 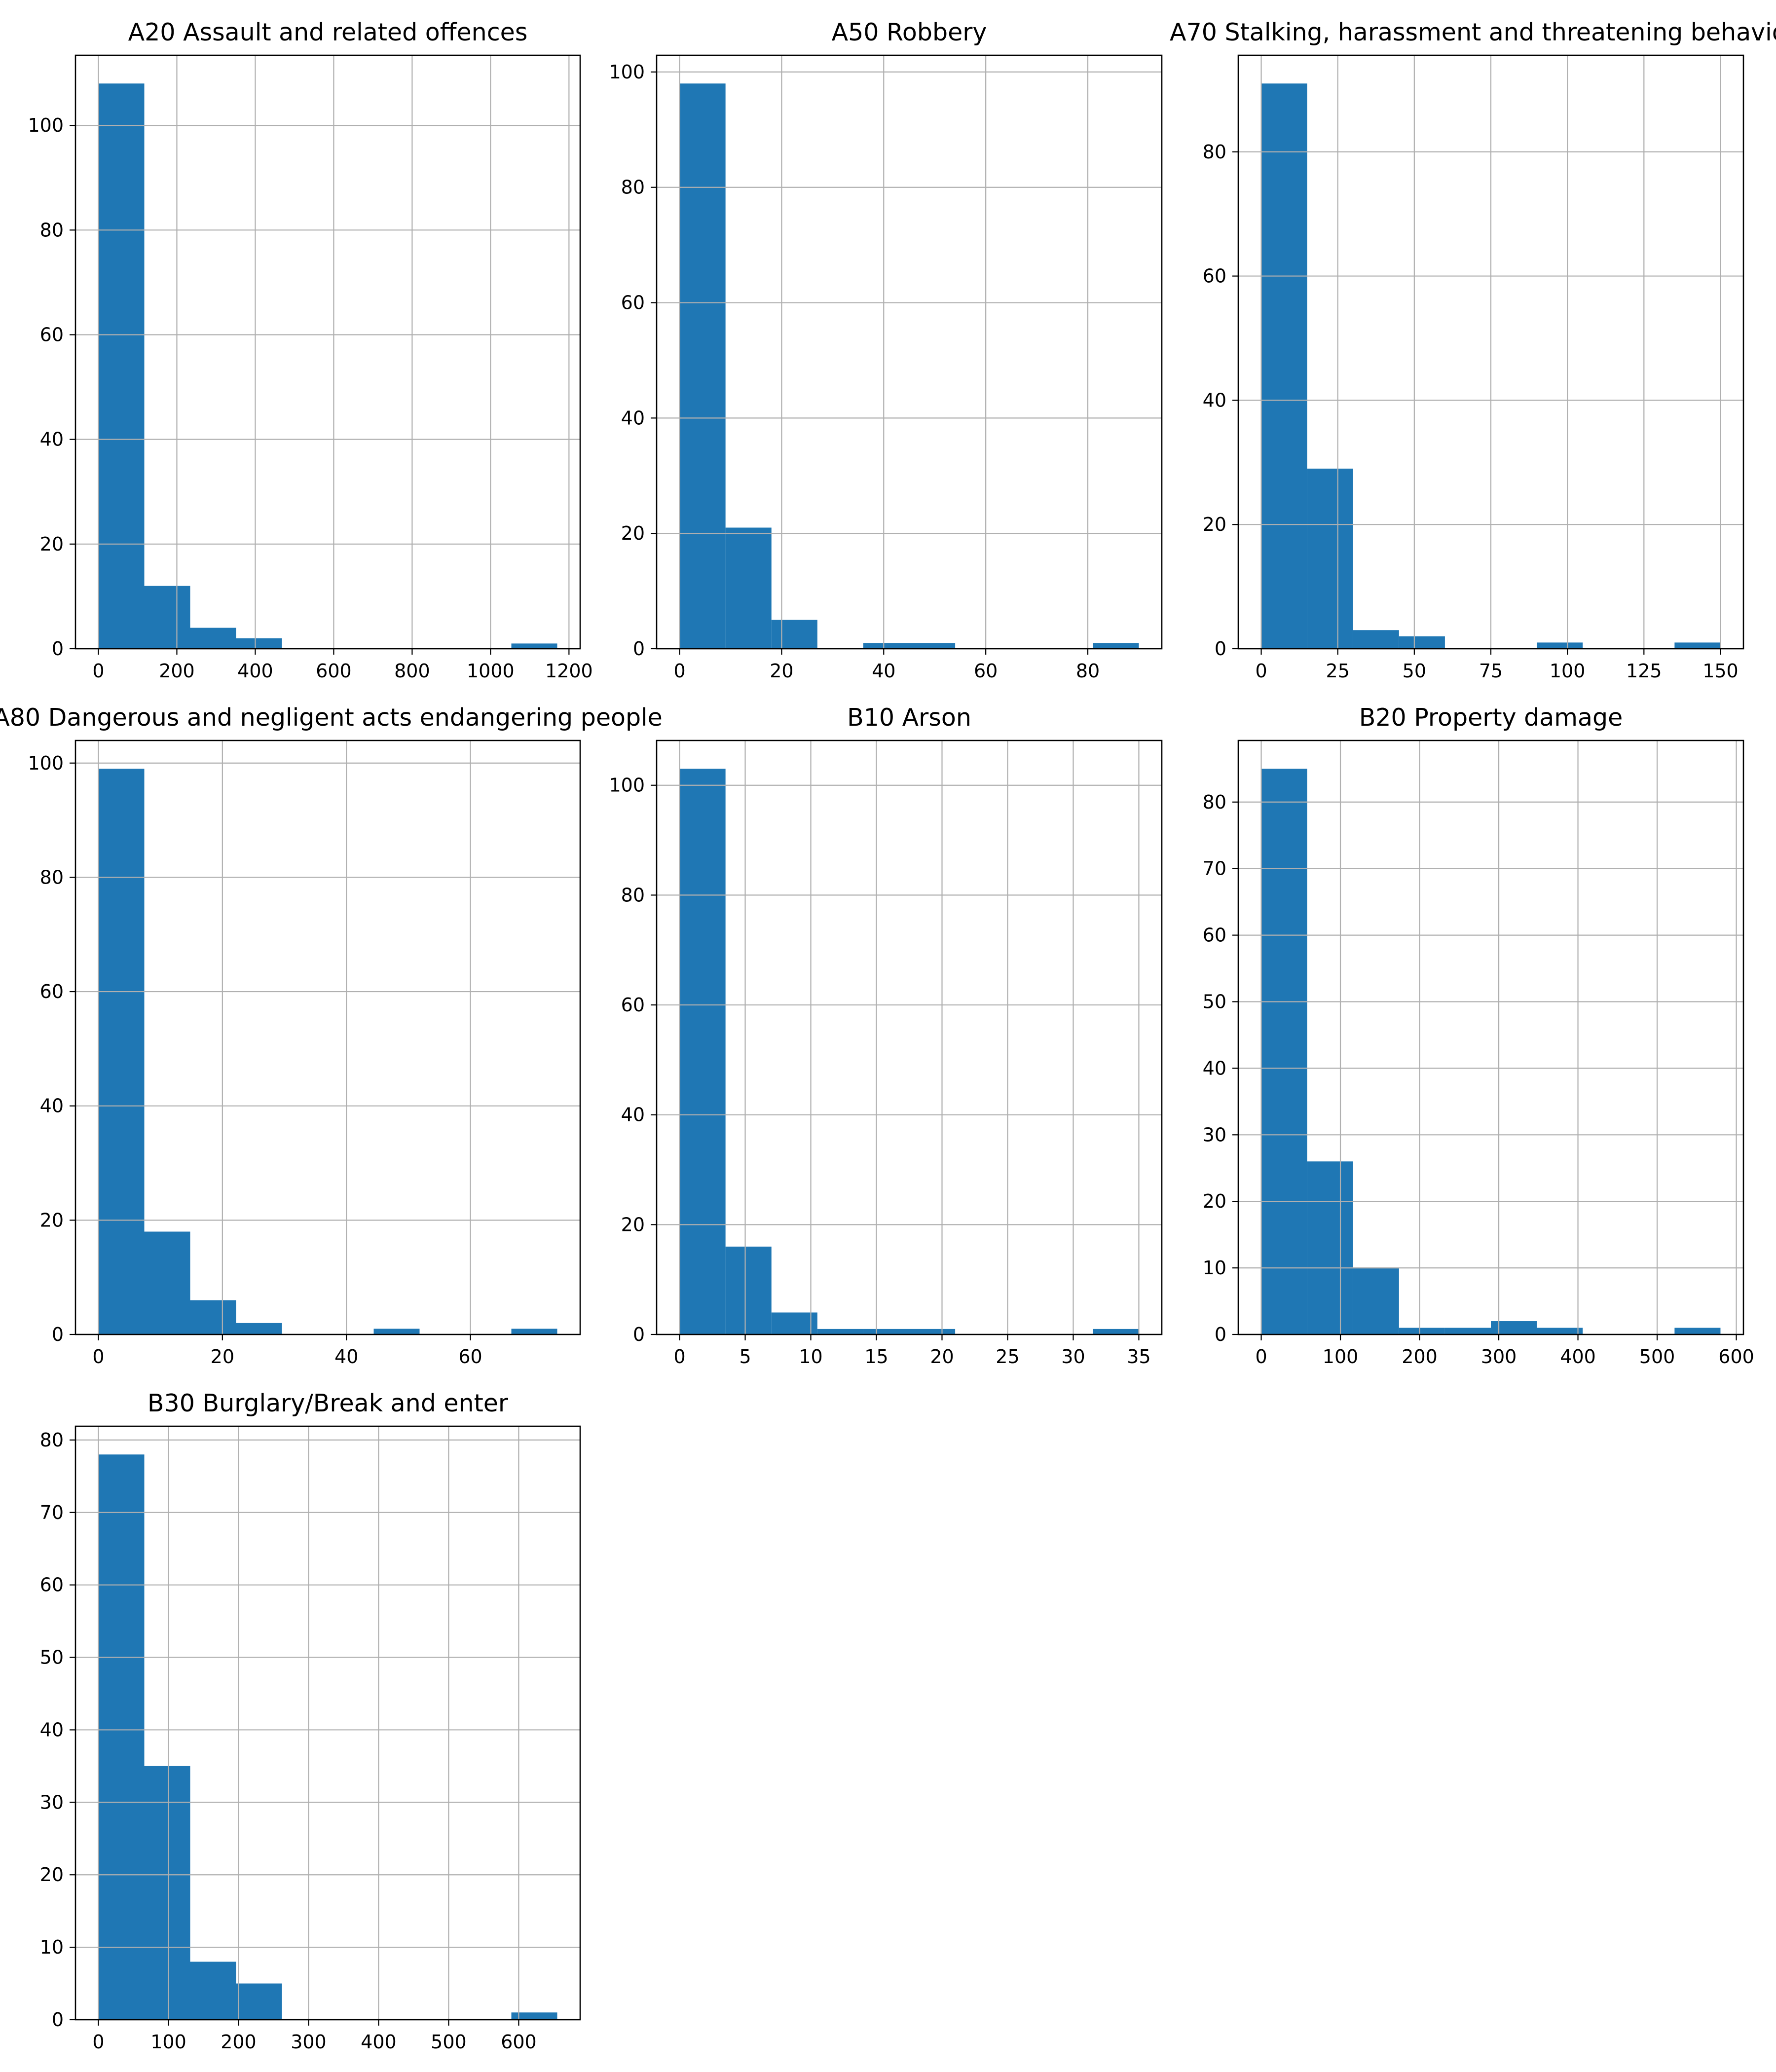 I want to click on x-tick-label: 80, so click(x=1088, y=671).